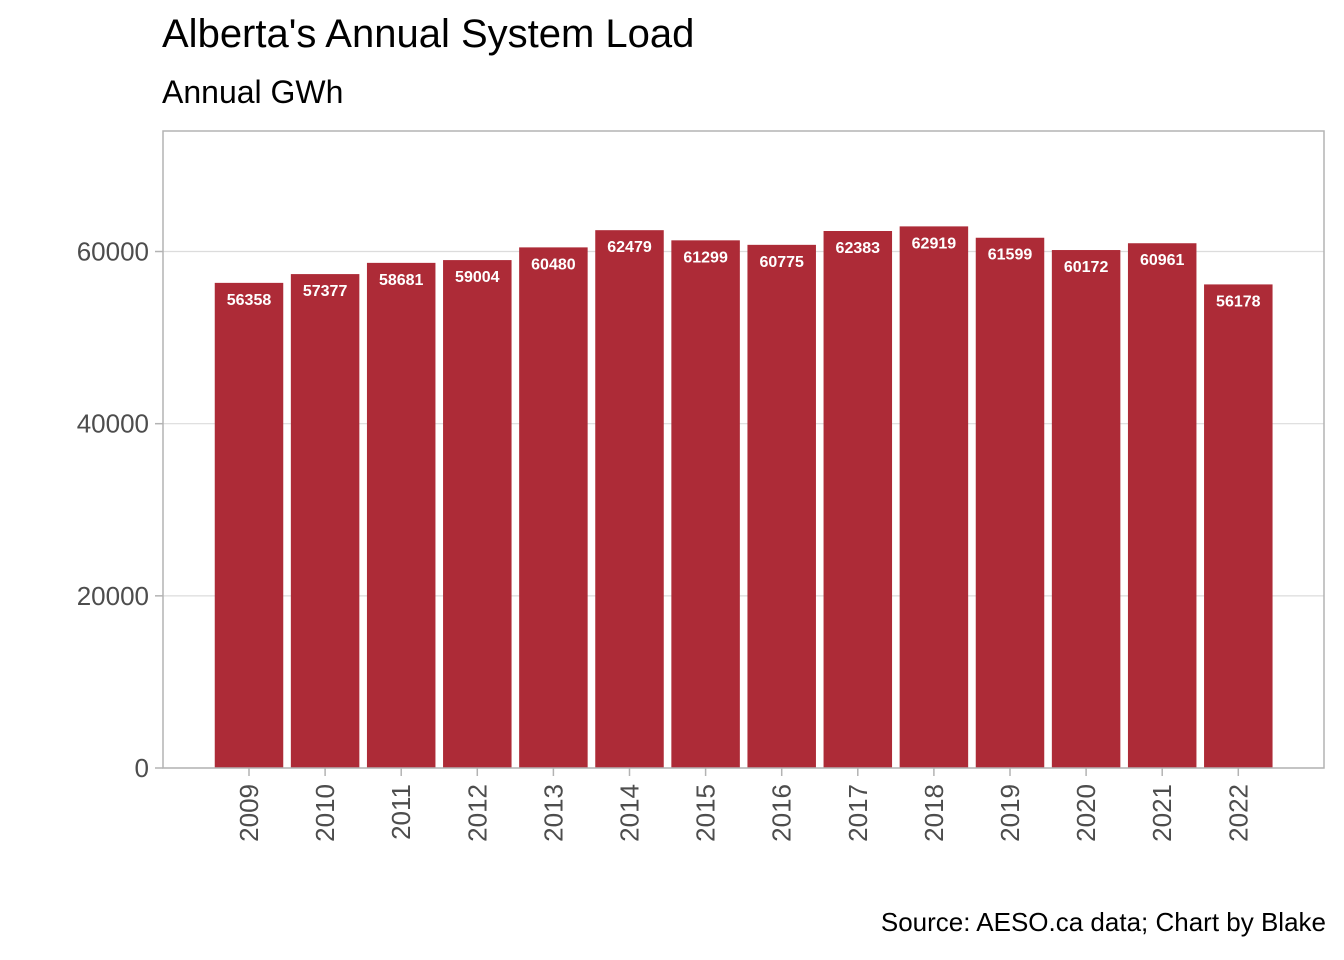 This screenshot has height=960, width=1344. What do you see at coordinates (253, 92) in the screenshot?
I see `chart-subtitle: Annual GWh` at bounding box center [253, 92].